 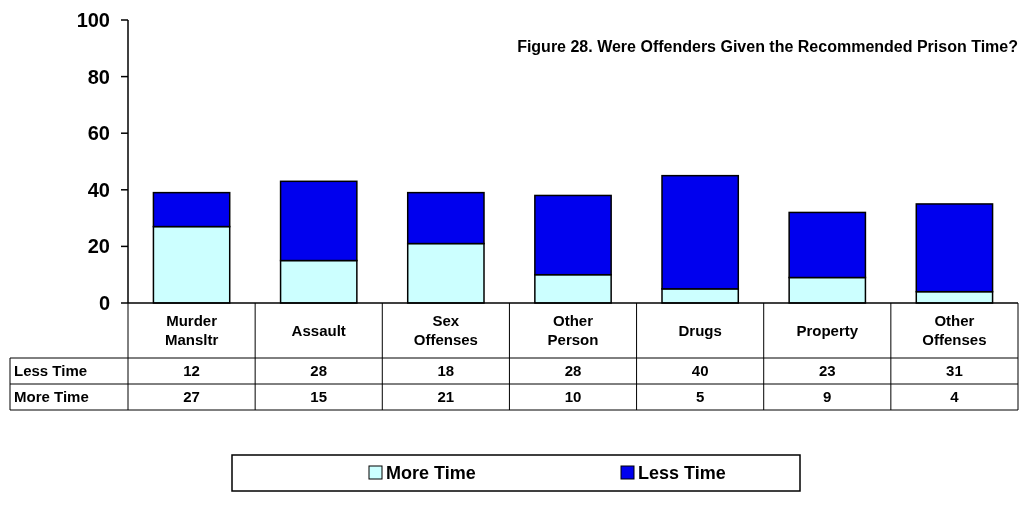 What do you see at coordinates (104, 303) in the screenshot?
I see `y-tick-label: 0` at bounding box center [104, 303].